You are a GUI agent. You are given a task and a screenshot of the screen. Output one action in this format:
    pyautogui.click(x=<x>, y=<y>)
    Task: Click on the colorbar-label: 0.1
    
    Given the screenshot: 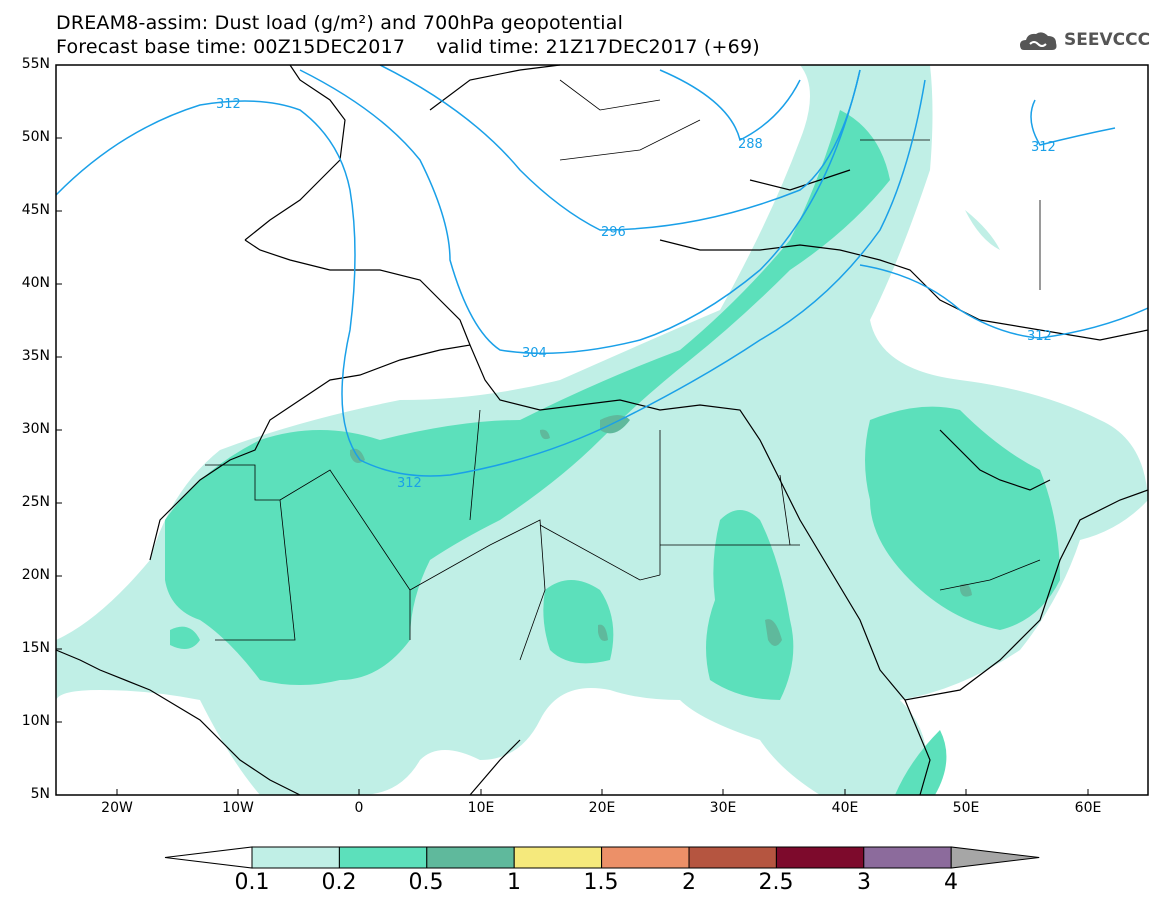 What is the action you would take?
    pyautogui.click(x=252, y=882)
    